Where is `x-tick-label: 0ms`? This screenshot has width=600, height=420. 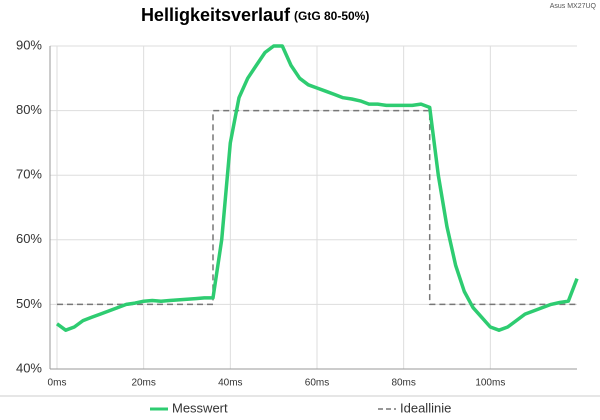
x-tick-label: 0ms is located at coordinates (57, 383).